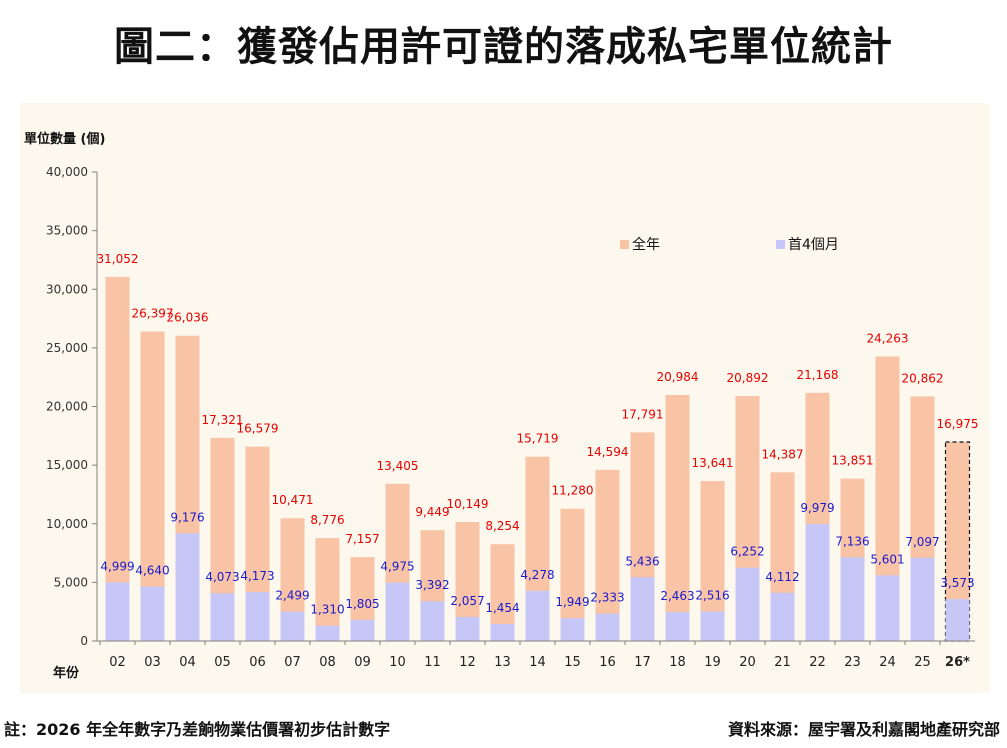 This screenshot has height=748, width=1007. Describe the element at coordinates (222, 577) in the screenshot. I see `data-label-first-four-months: 4,073` at that location.